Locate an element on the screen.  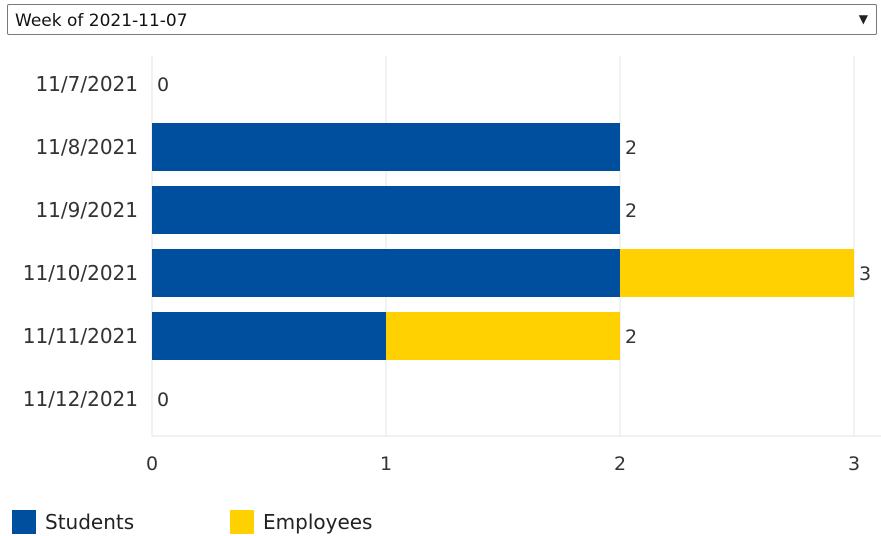
y-category-label: 11/8/2021 is located at coordinates (86, 147).